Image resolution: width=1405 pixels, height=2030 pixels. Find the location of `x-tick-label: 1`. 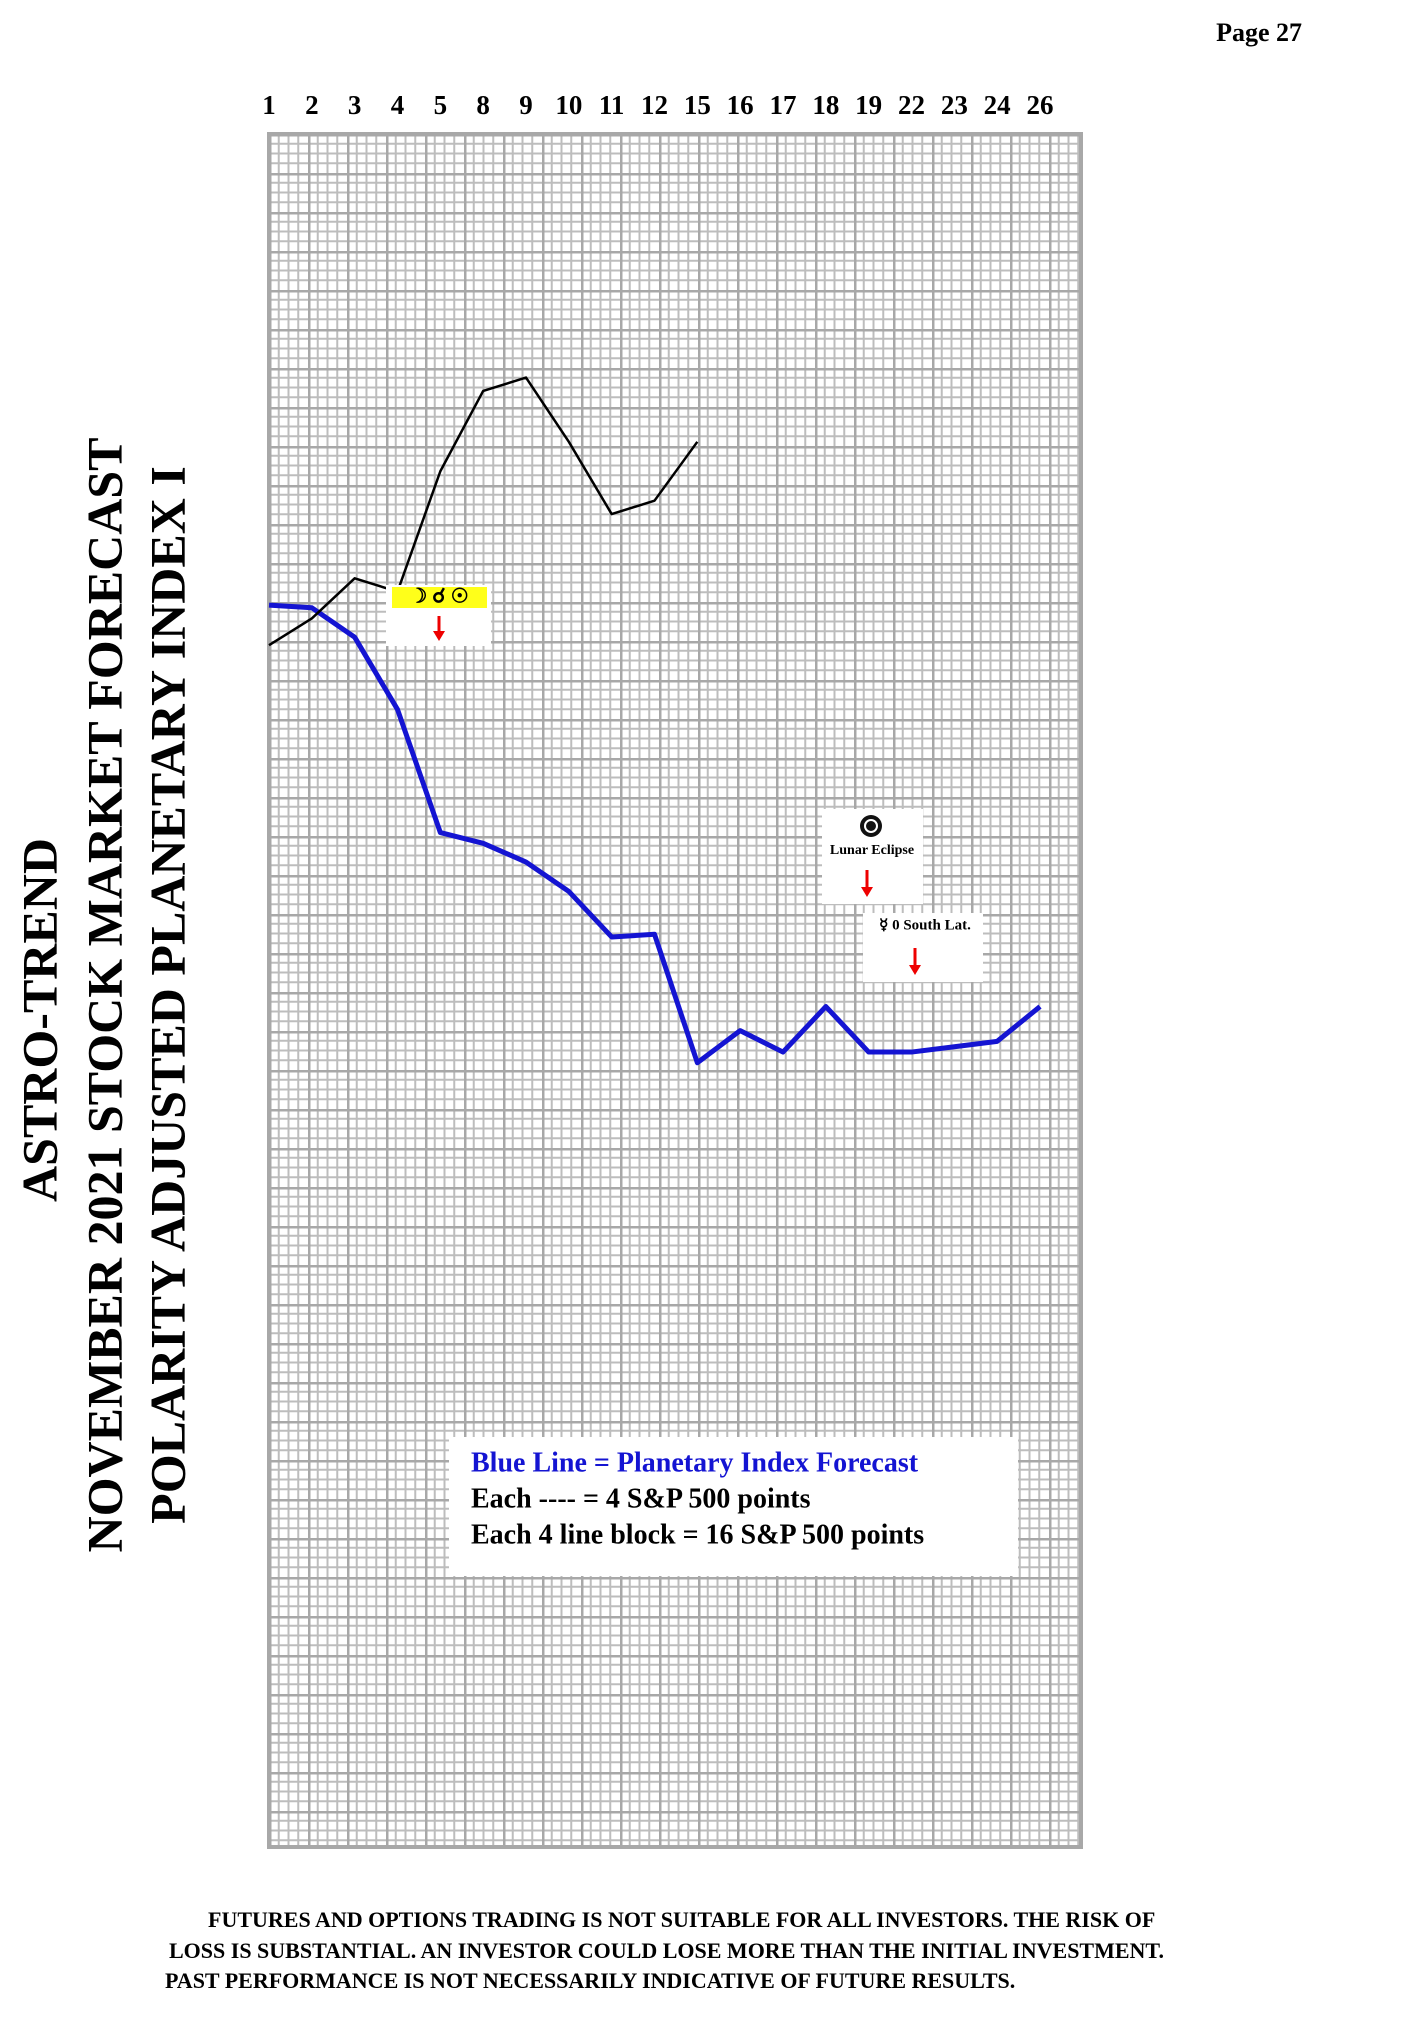

x-tick-label: 1 is located at coordinates (269, 105).